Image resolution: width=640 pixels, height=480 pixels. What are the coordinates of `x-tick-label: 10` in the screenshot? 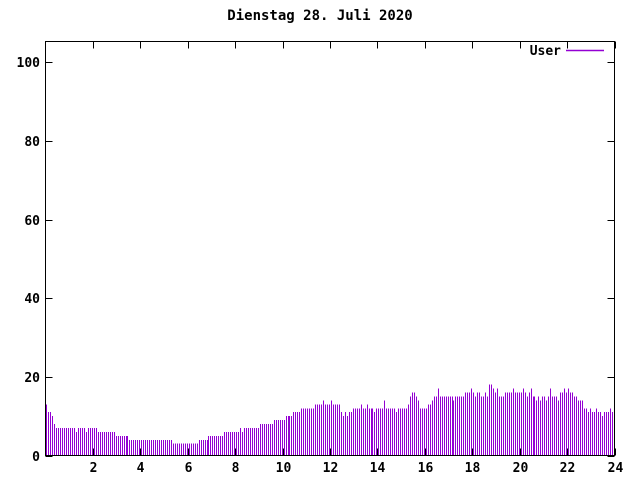 It's located at (284, 468).